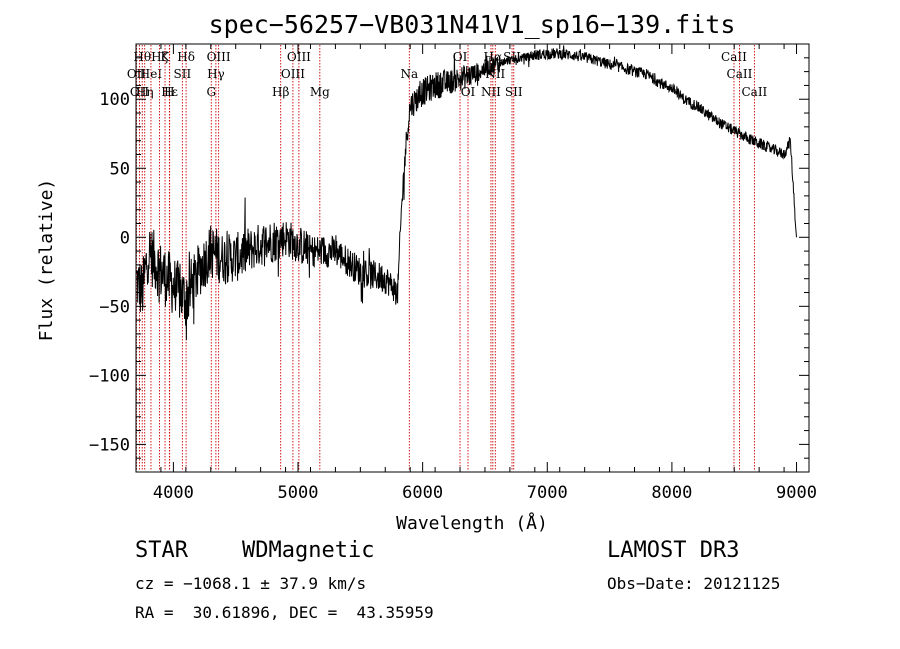 The height and width of the screenshot is (649, 900). What do you see at coordinates (216, 74) in the screenshot?
I see `line-label: Hγ` at bounding box center [216, 74].